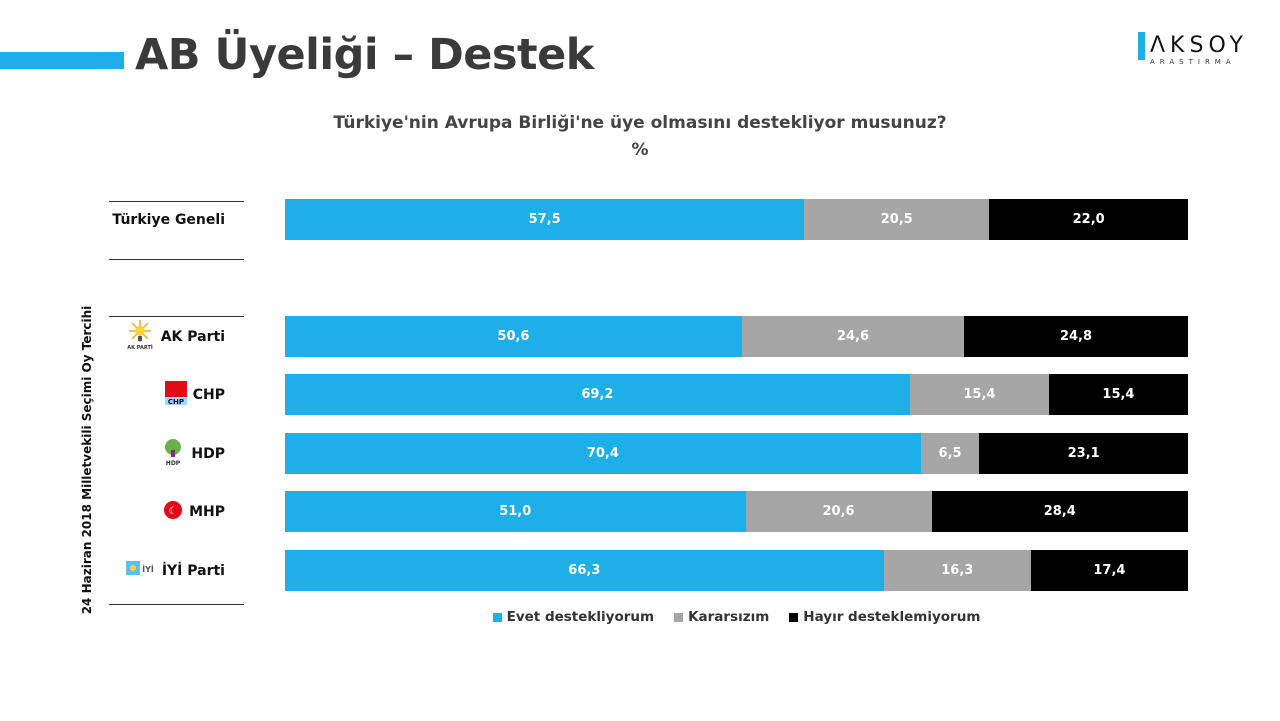  I want to click on bar-segment: 51,0, so click(515, 511).